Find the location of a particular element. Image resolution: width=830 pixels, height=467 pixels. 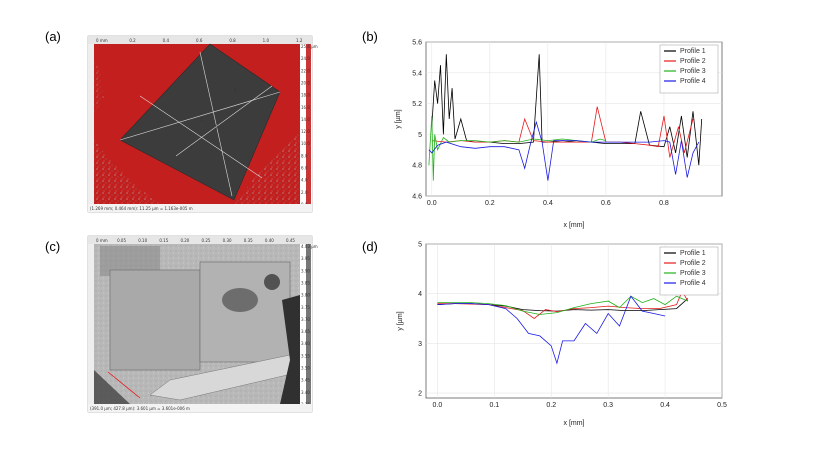

scan-a-bar-ticks: 0 mm 0.2 0.4 0.6 0.8 1.0 1.2 is located at coordinates (199, 40).